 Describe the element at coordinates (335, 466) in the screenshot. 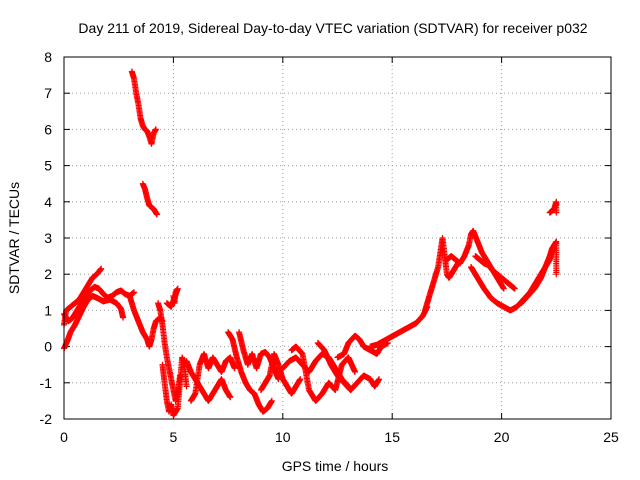

I see `x-axis-label: GPS time / hours` at that location.